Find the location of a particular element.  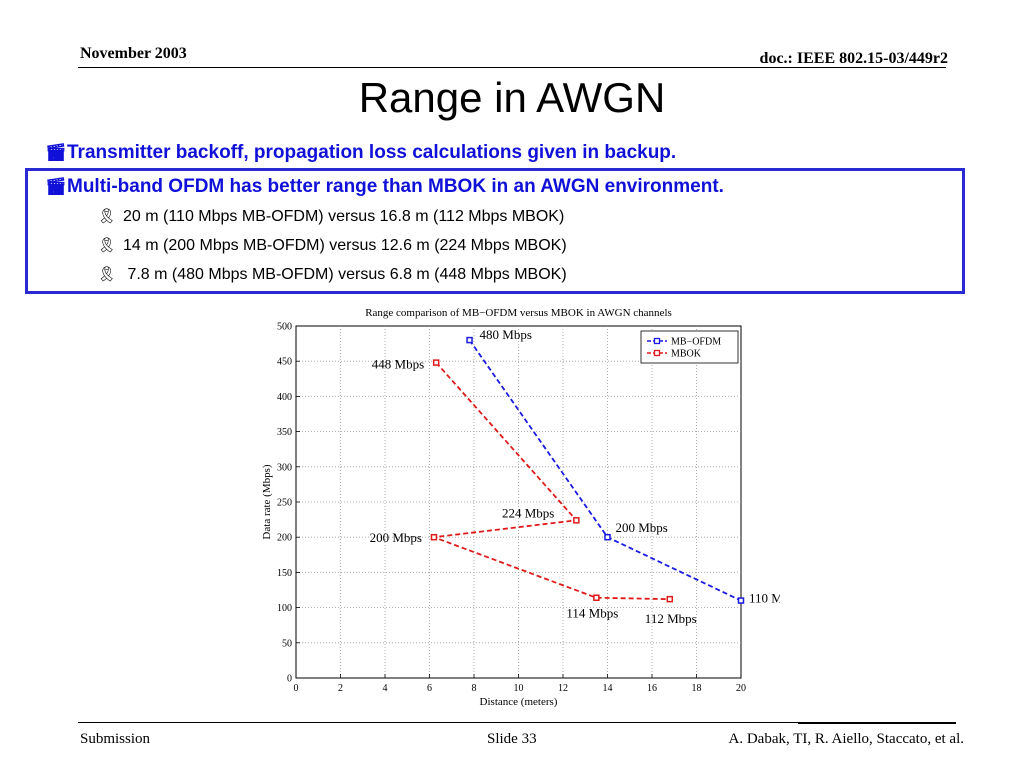

header-doc-id: doc.: IEEE 802.15-03/449r2 is located at coordinates (853, 58).